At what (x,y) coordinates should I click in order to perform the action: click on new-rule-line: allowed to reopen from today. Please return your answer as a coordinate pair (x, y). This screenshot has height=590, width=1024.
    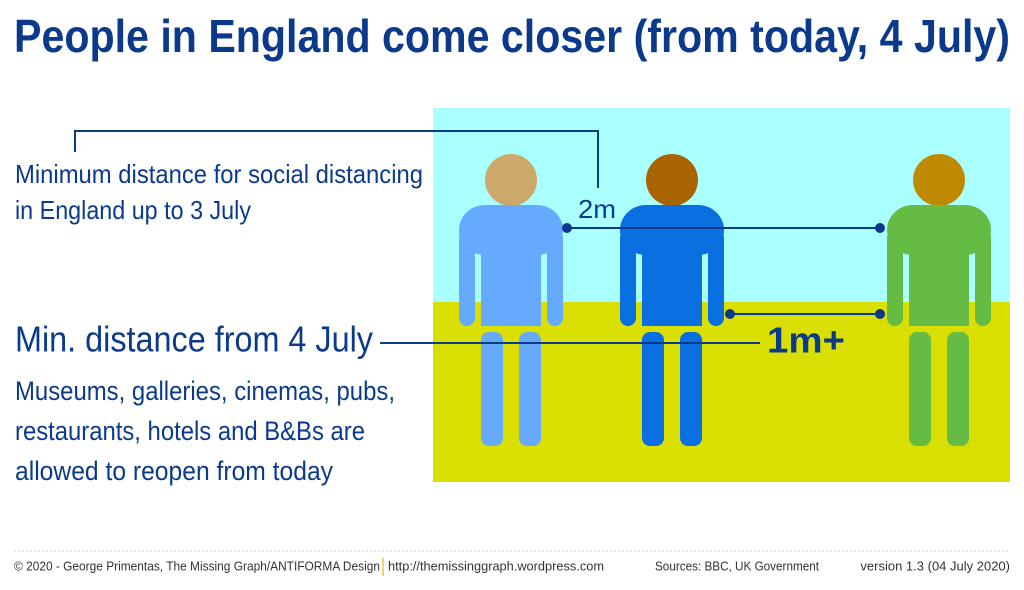
    Looking at the image, I should click on (174, 471).